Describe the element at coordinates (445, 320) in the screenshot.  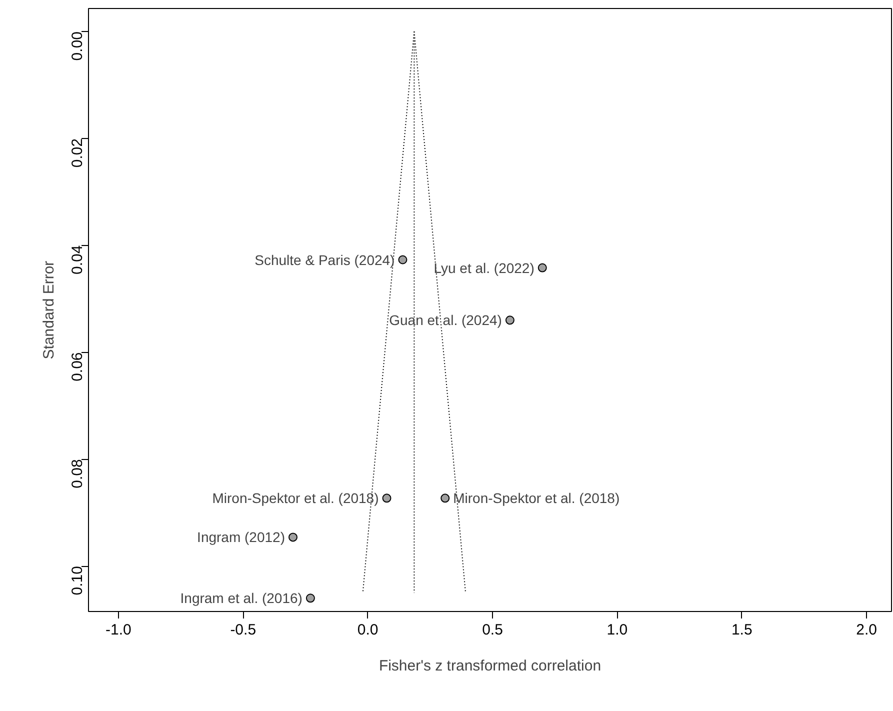
I see `annotation: Guan et al. (2024)` at that location.